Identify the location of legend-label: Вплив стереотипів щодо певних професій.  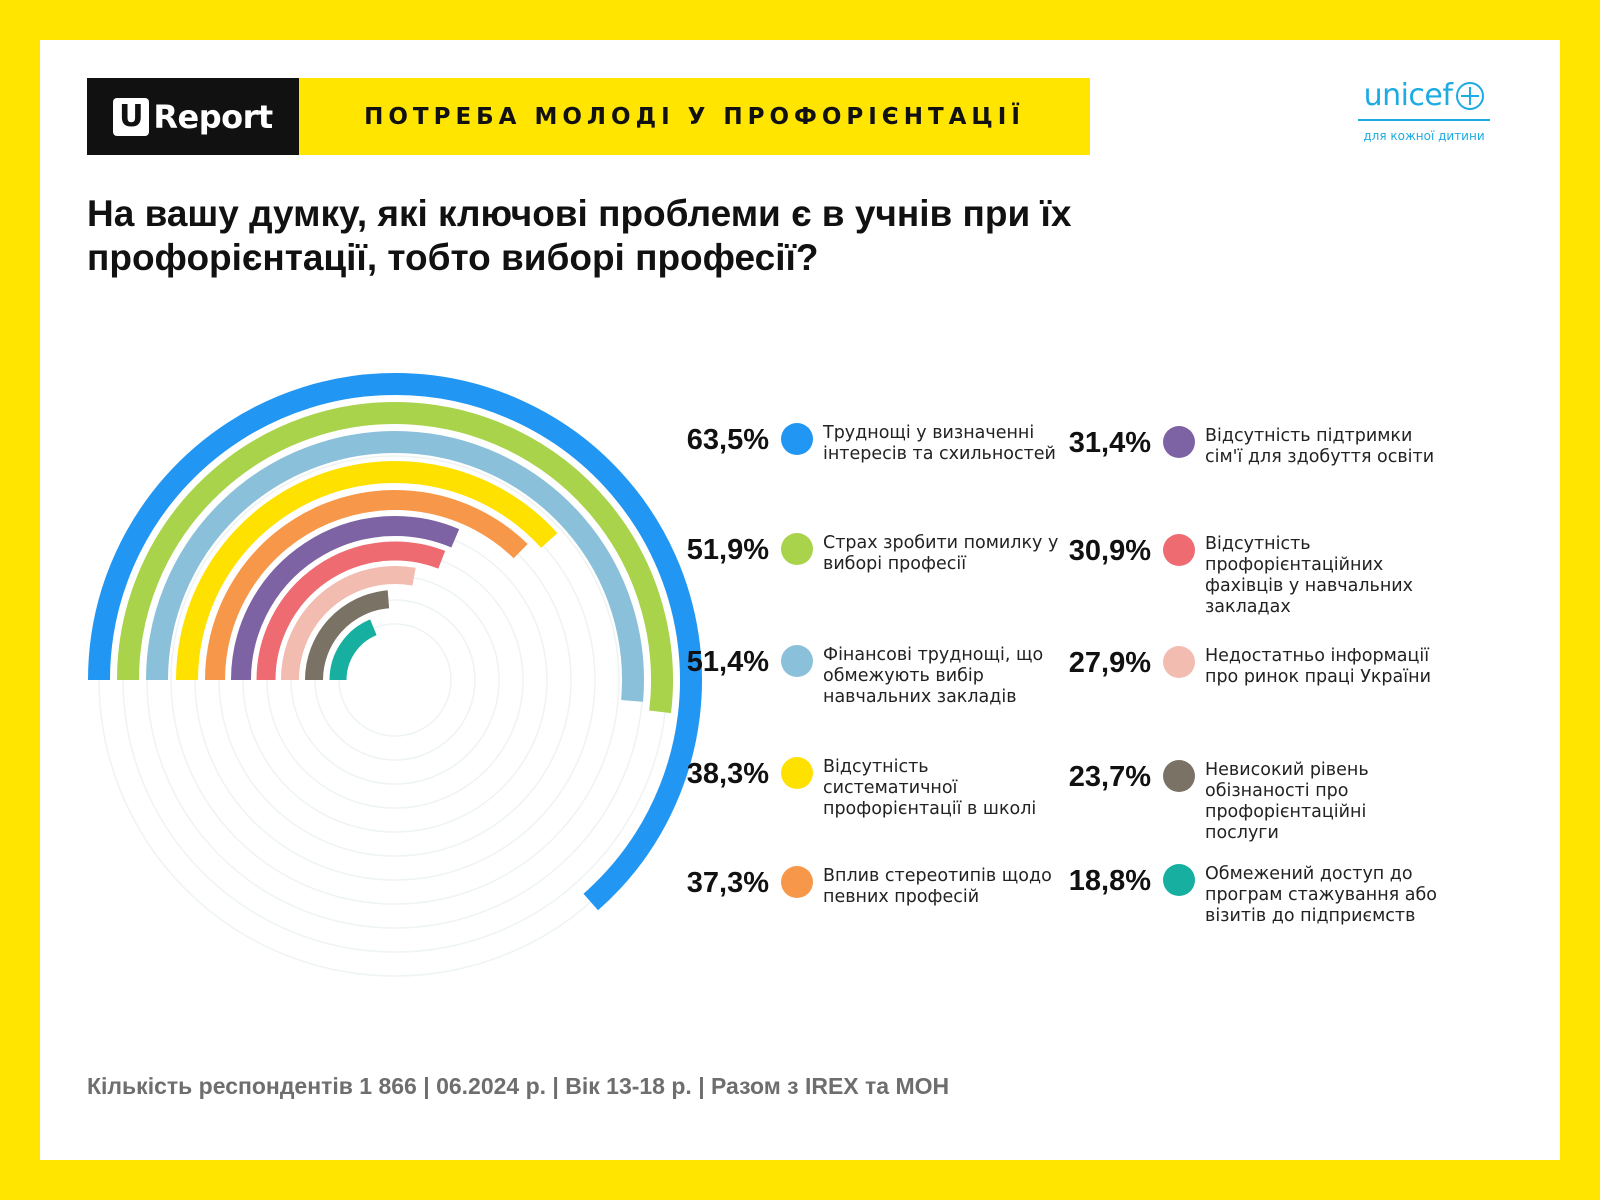
(937, 886).